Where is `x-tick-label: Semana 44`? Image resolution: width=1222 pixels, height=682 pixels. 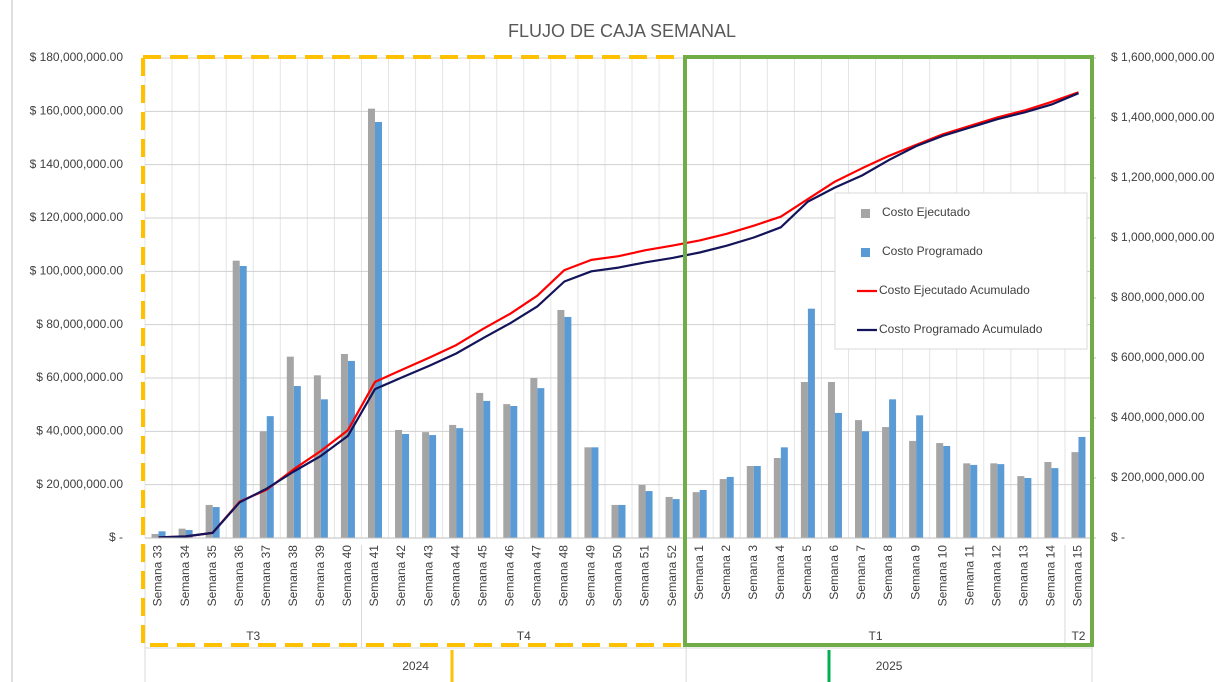 x-tick-label: Semana 44 is located at coordinates (455, 576).